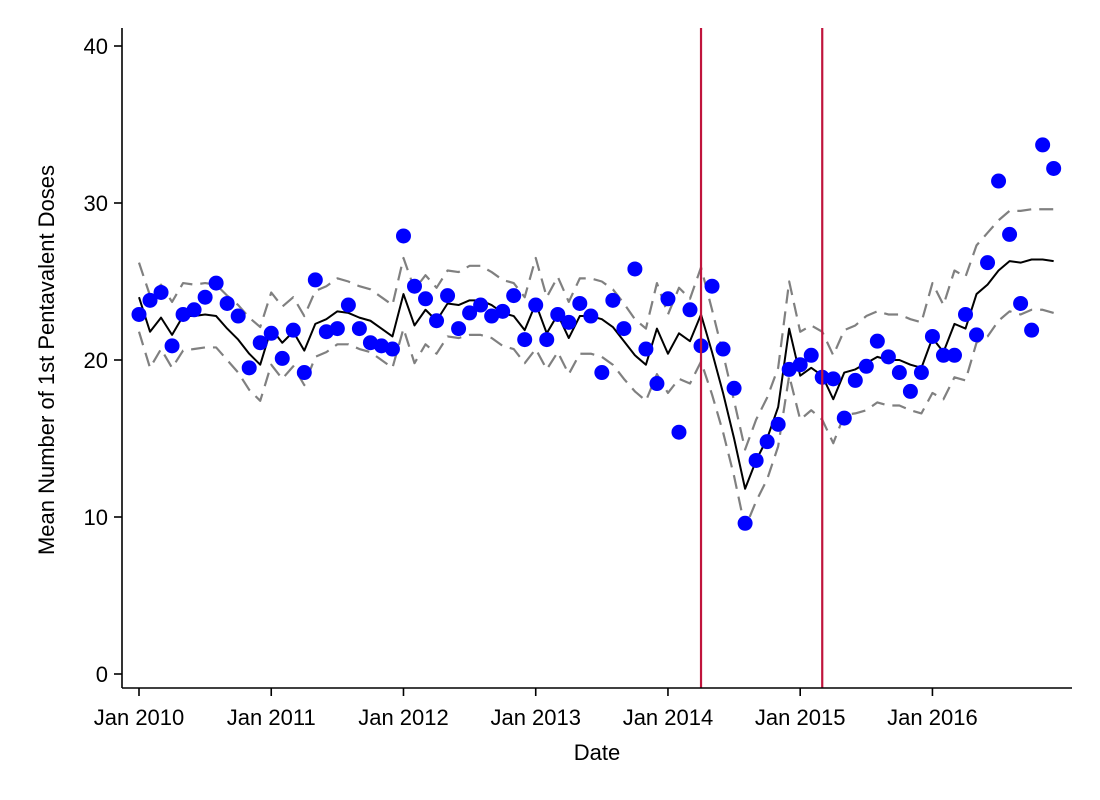 This screenshot has width=1100, height=800. Describe the element at coordinates (597, 752) in the screenshot. I see `x-axis-title: Date` at that location.